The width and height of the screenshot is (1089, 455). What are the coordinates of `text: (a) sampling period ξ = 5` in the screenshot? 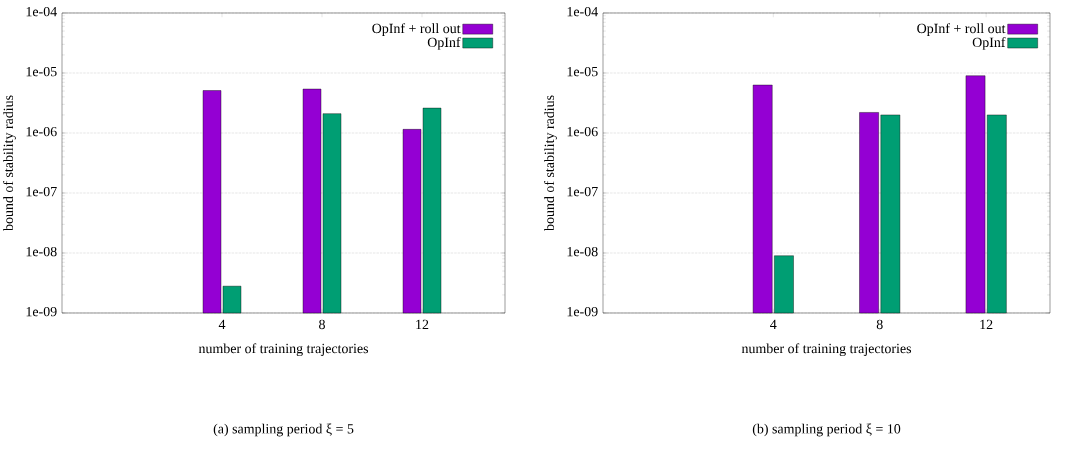 It's located at (283, 430).